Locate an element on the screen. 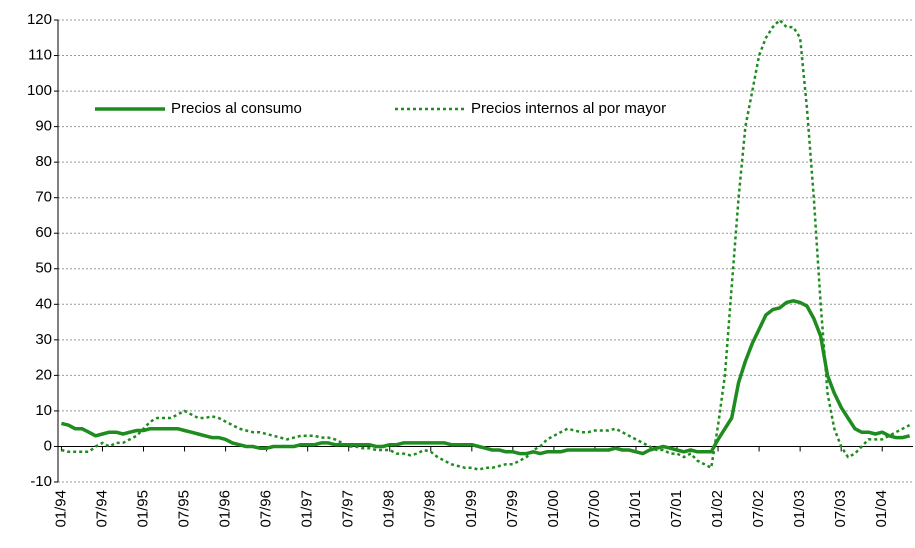  y-tick-label: 100 is located at coordinates (39, 90).